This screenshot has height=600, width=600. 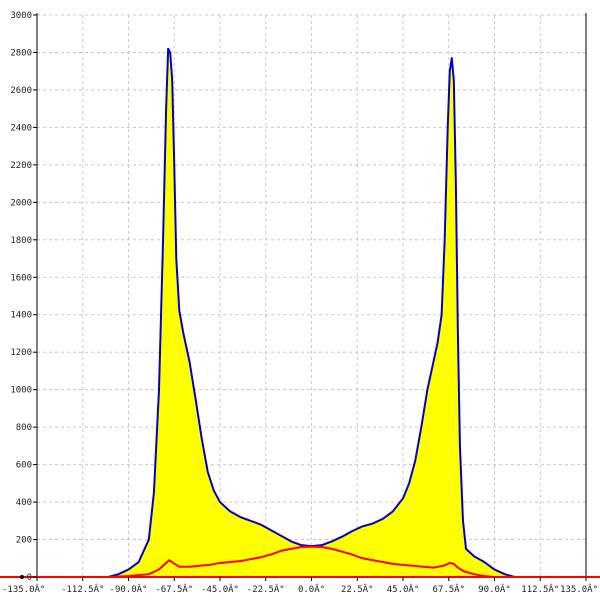 I want to click on origin-marker, so click(x=22, y=577).